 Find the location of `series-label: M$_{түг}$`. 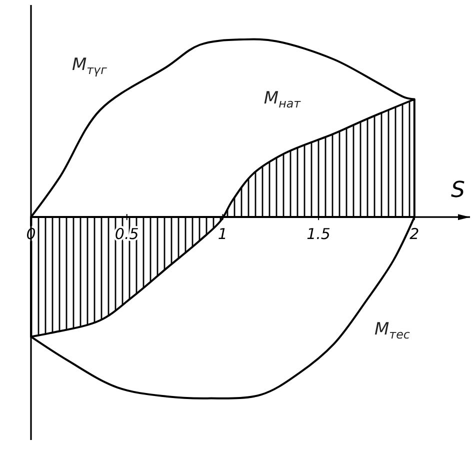

series-label: M$_{түг}$ is located at coordinates (90, 66).